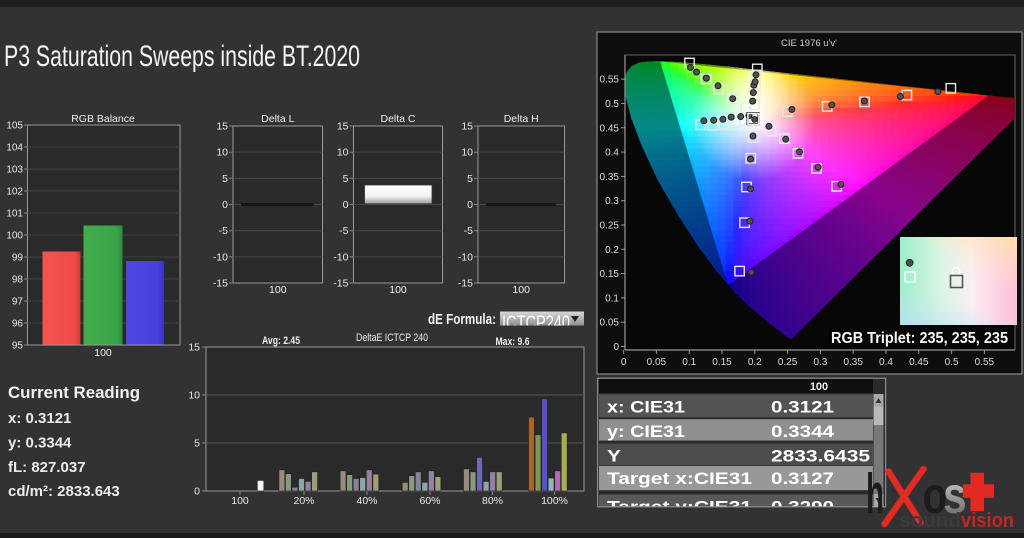 This screenshot has height=538, width=1024. Describe the element at coordinates (14, 214) in the screenshot. I see `svg-text: 101` at that location.